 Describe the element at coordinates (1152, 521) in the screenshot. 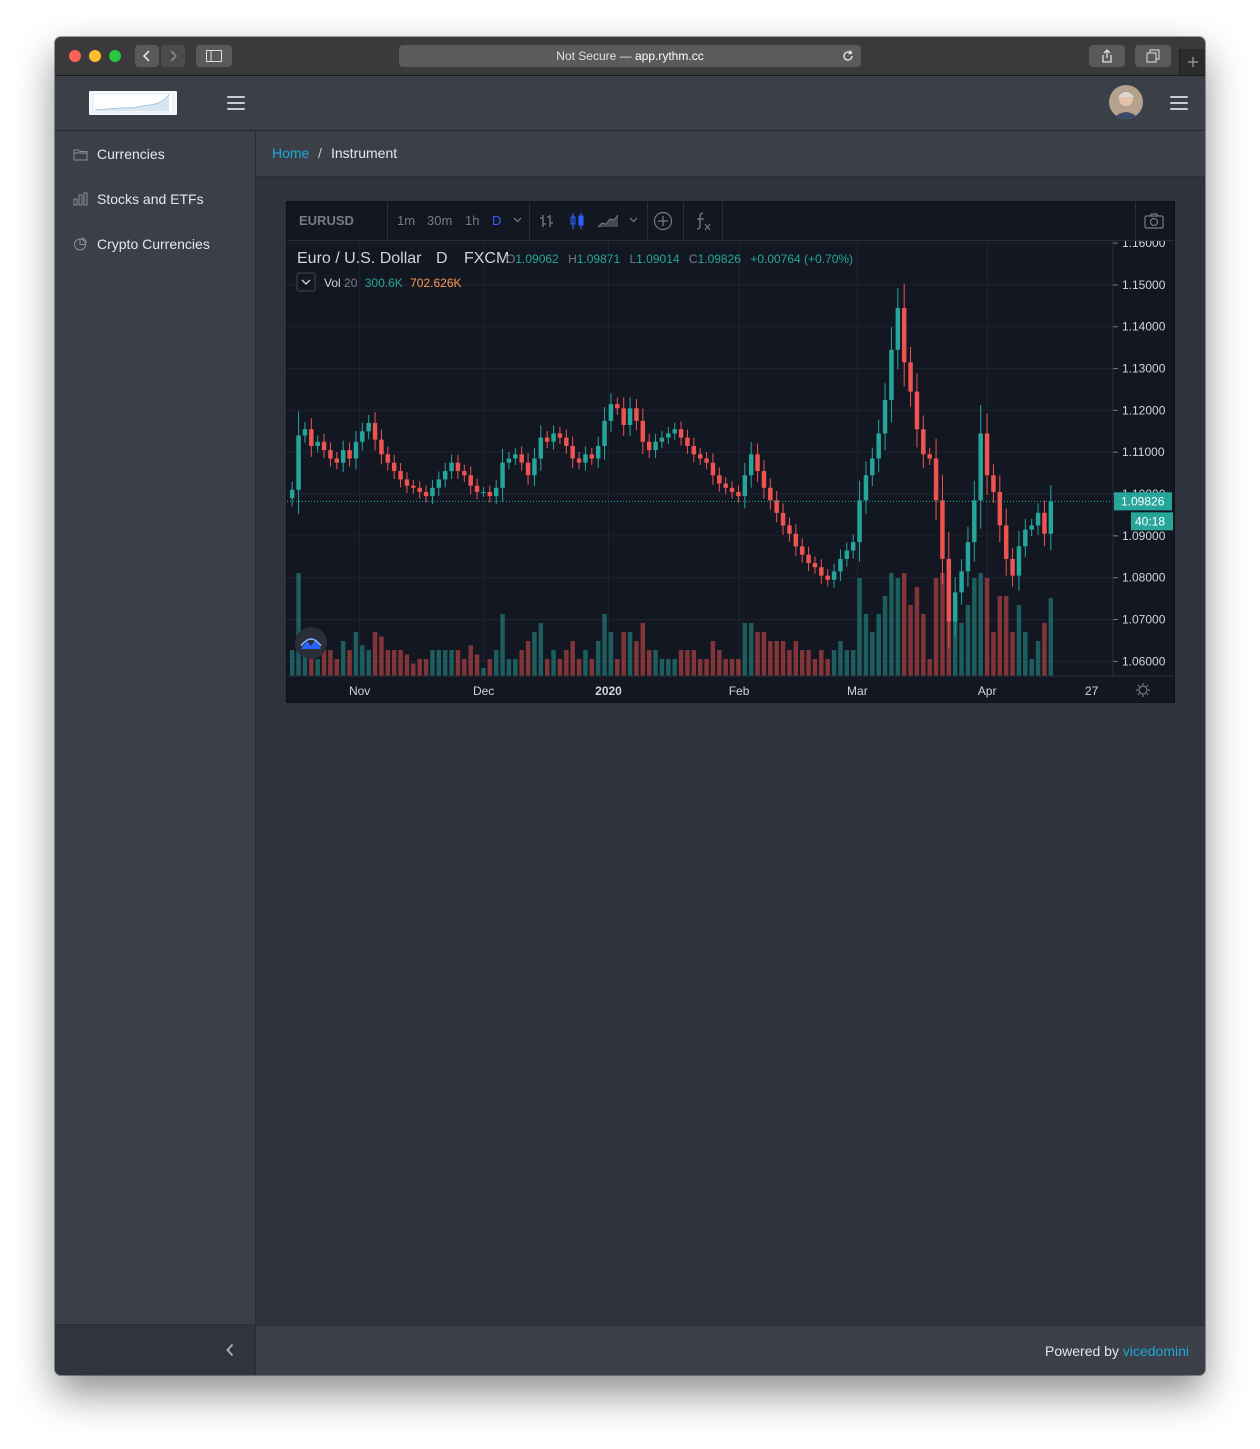

I see `bar-countdown-tag` at that location.